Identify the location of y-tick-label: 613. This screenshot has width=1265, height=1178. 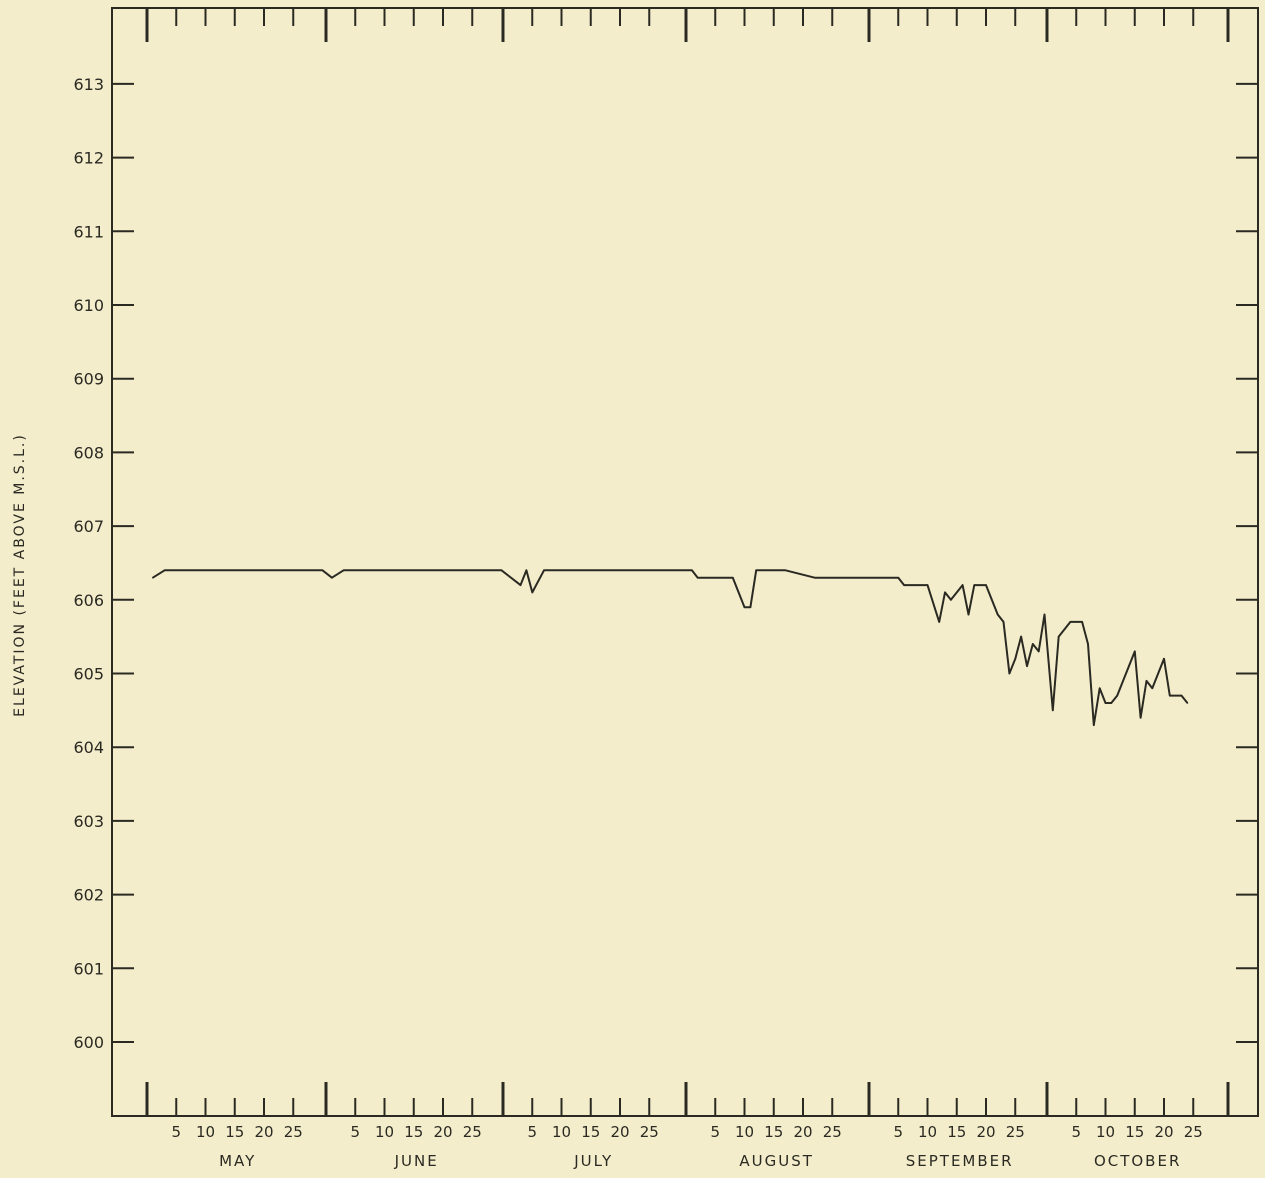
(88, 84).